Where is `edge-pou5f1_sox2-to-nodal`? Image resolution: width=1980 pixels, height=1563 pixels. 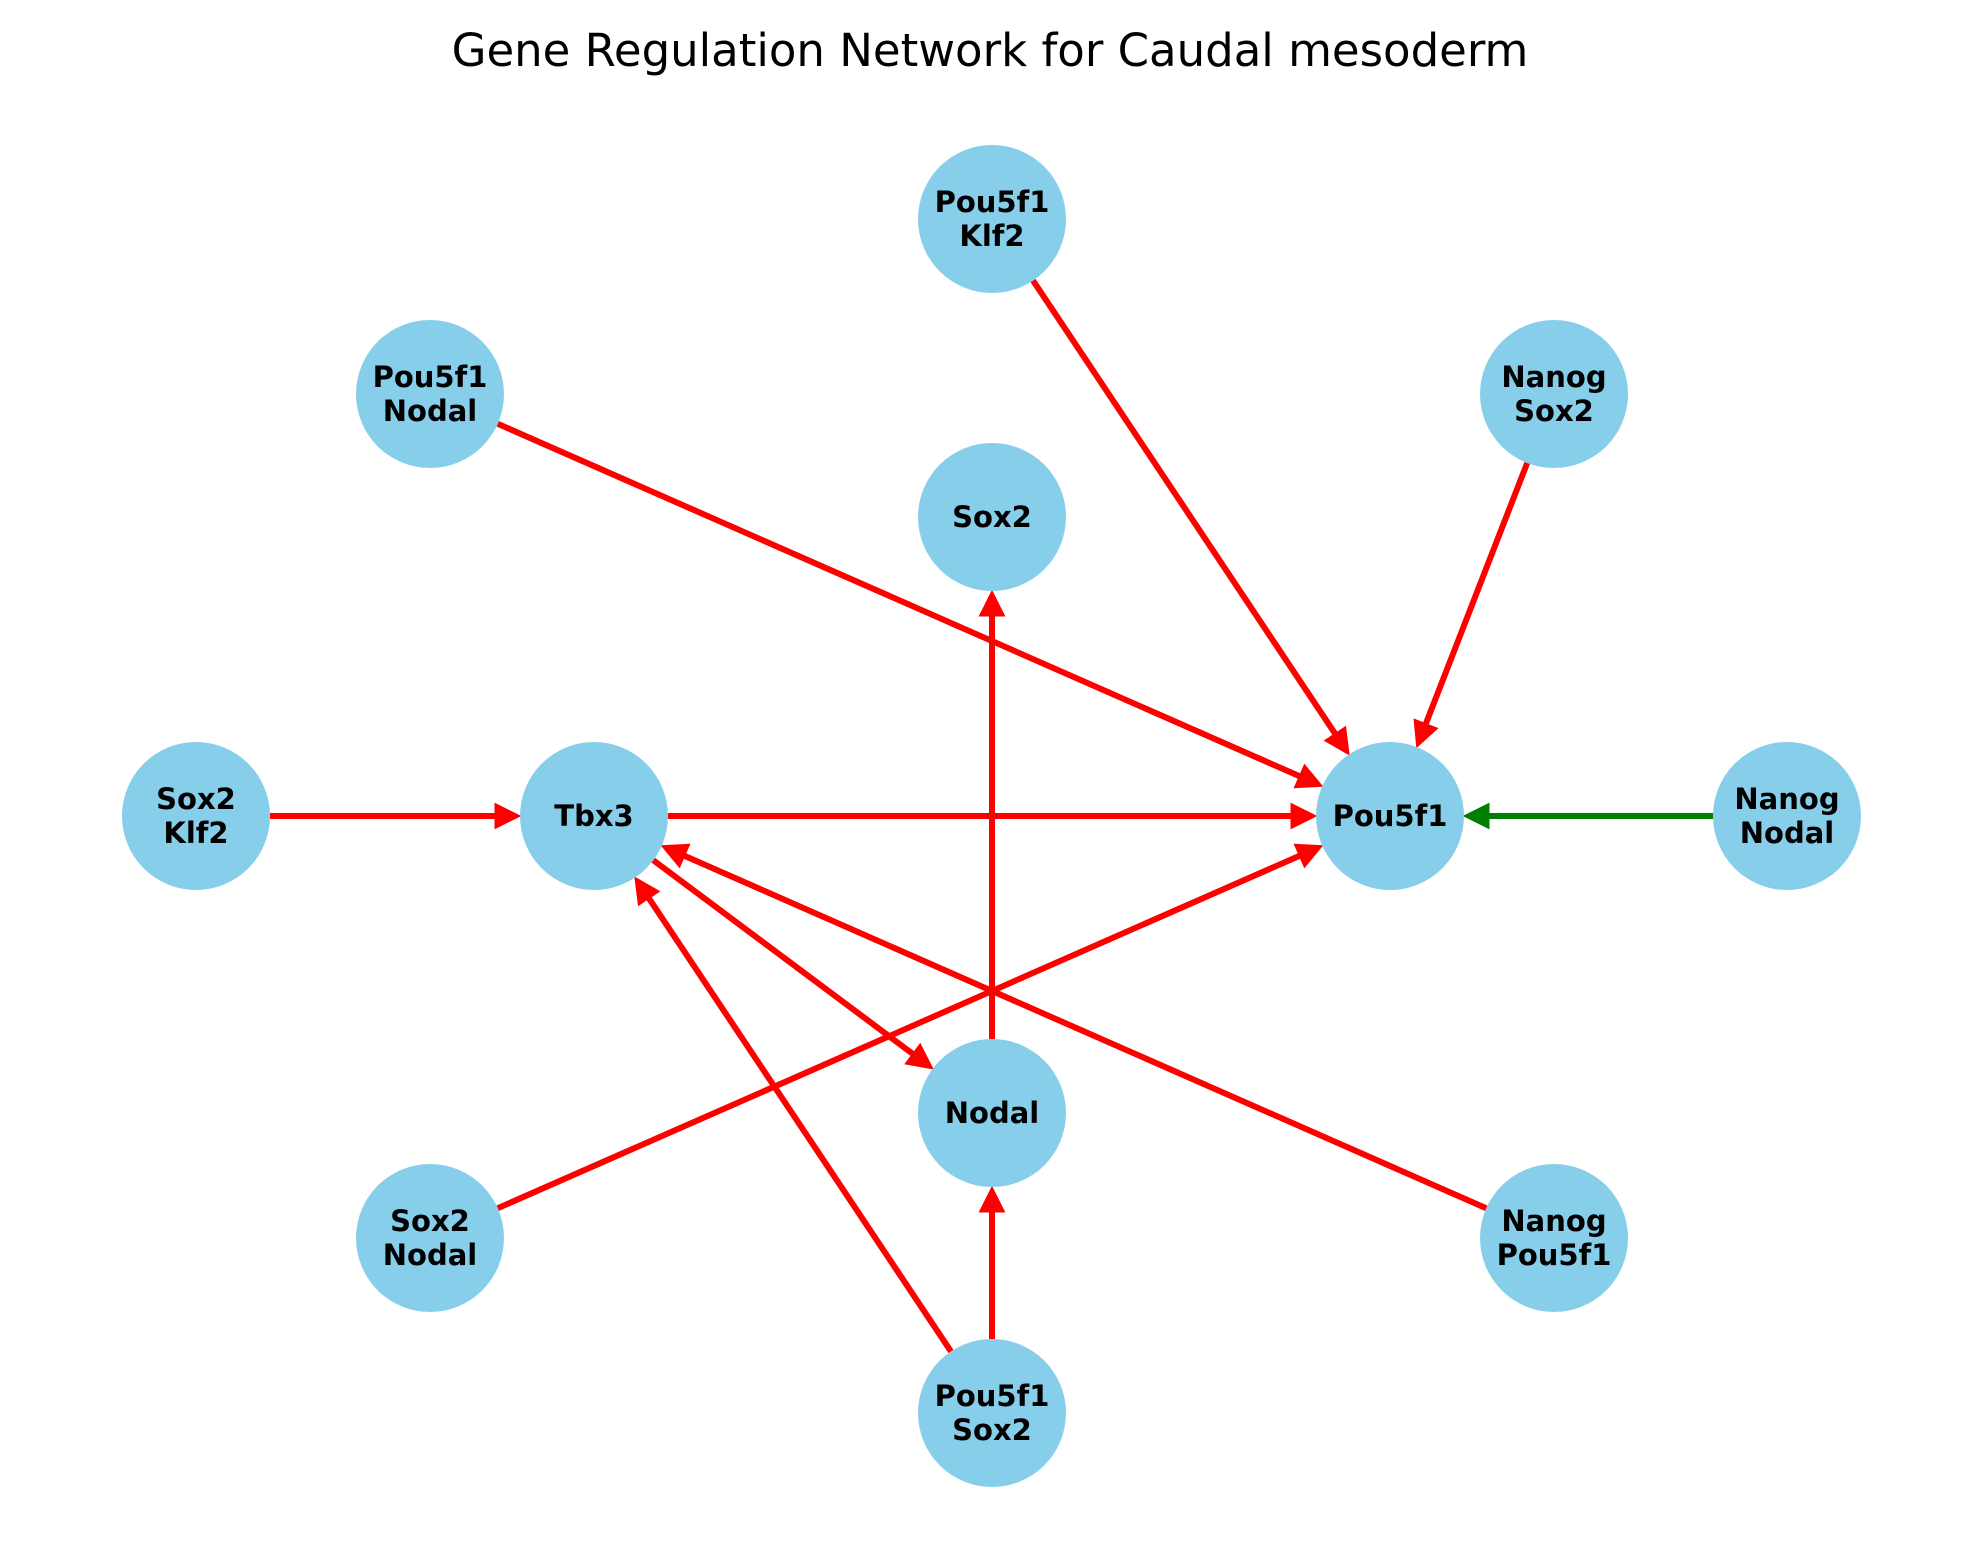
edge-pou5f1_sox2-to-nodal is located at coordinates (992, 1262).